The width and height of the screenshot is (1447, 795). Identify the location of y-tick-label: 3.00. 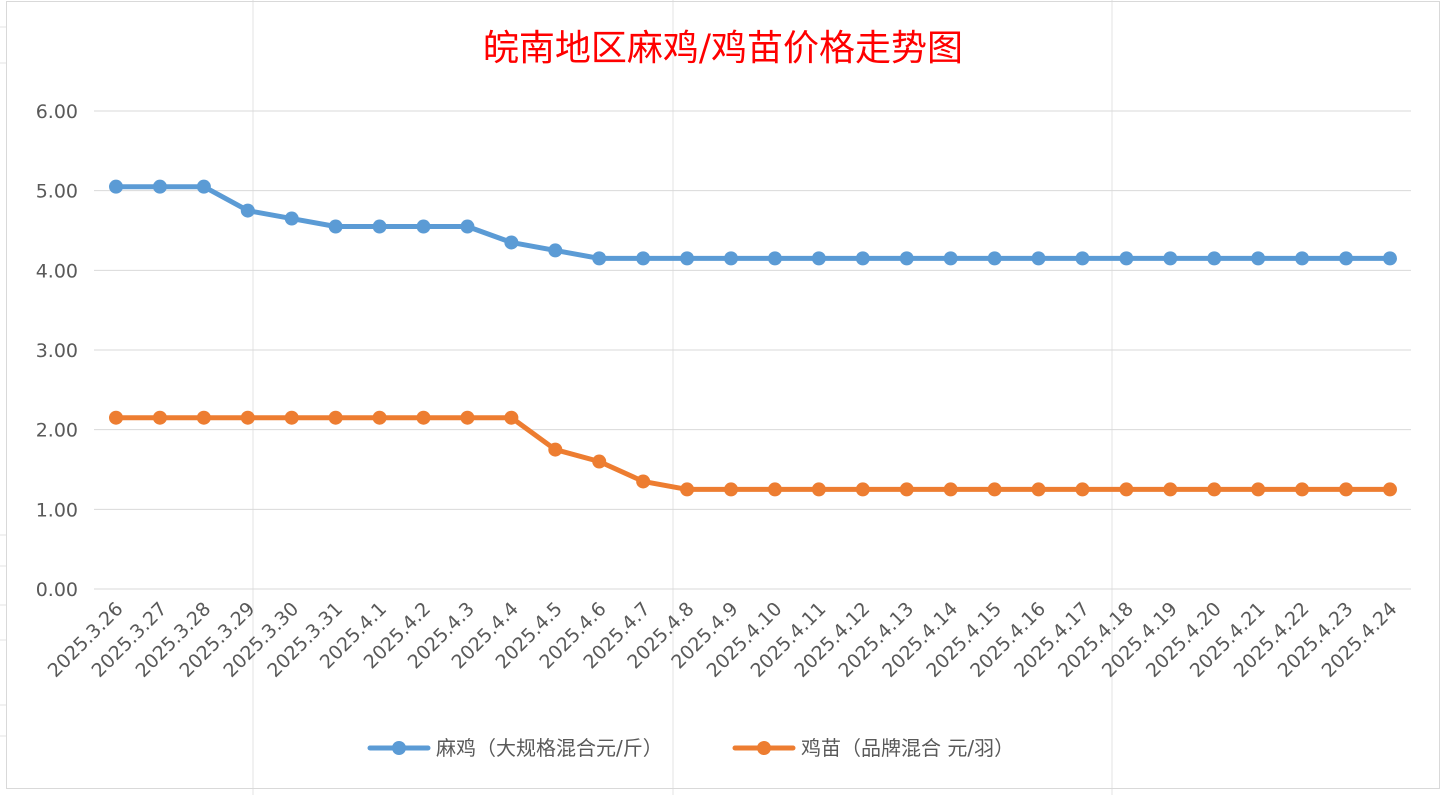
(57, 351).